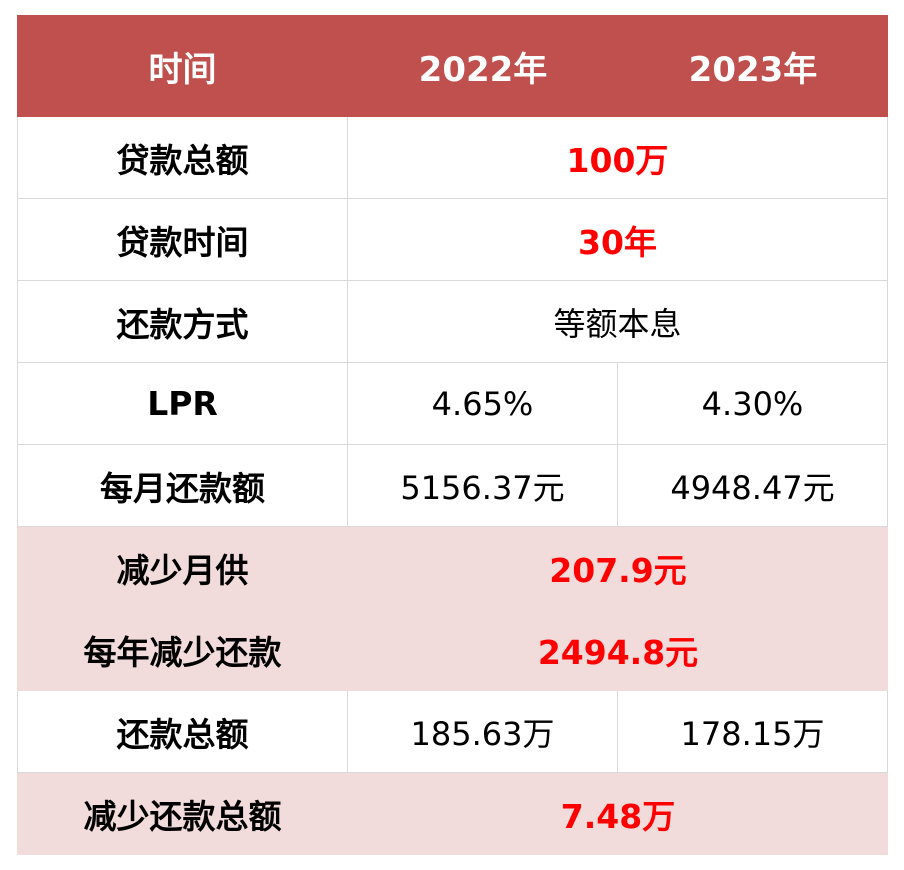  I want to click on loan-total-value: 100万, so click(618, 158).